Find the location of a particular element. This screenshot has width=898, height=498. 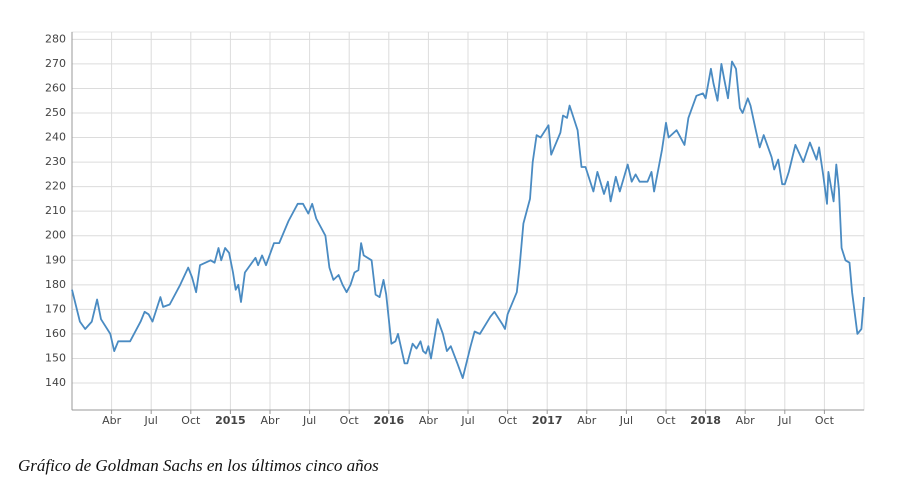

x-tick-label: 2015 is located at coordinates (230, 420).